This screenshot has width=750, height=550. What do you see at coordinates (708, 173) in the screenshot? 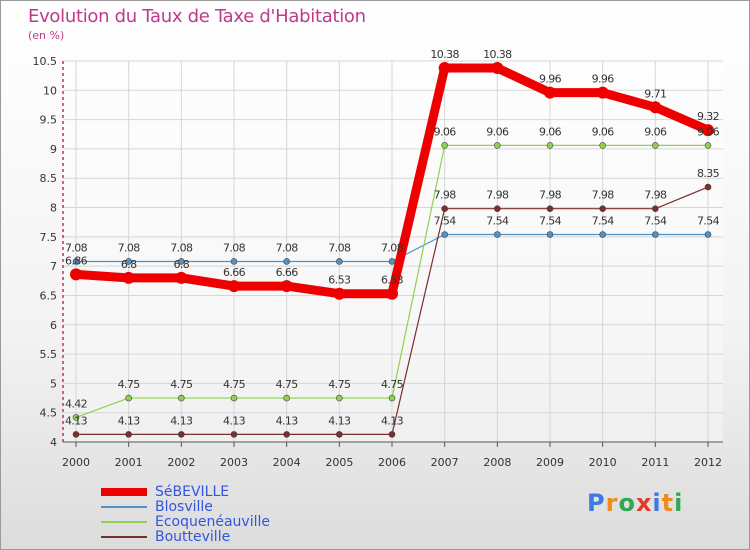
I see `data-label: 8.35` at bounding box center [708, 173].